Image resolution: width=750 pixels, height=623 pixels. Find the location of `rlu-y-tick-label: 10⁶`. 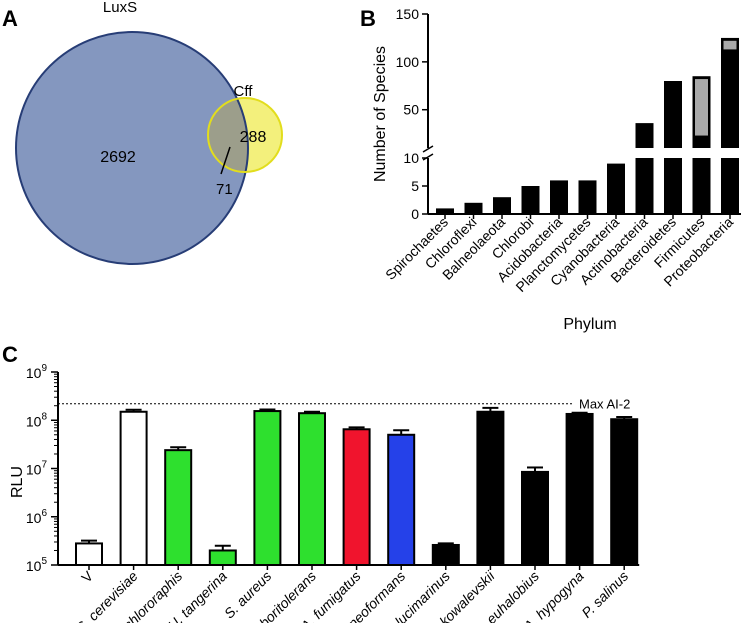

rlu-y-tick-label: 10⁶ is located at coordinates (37, 517).